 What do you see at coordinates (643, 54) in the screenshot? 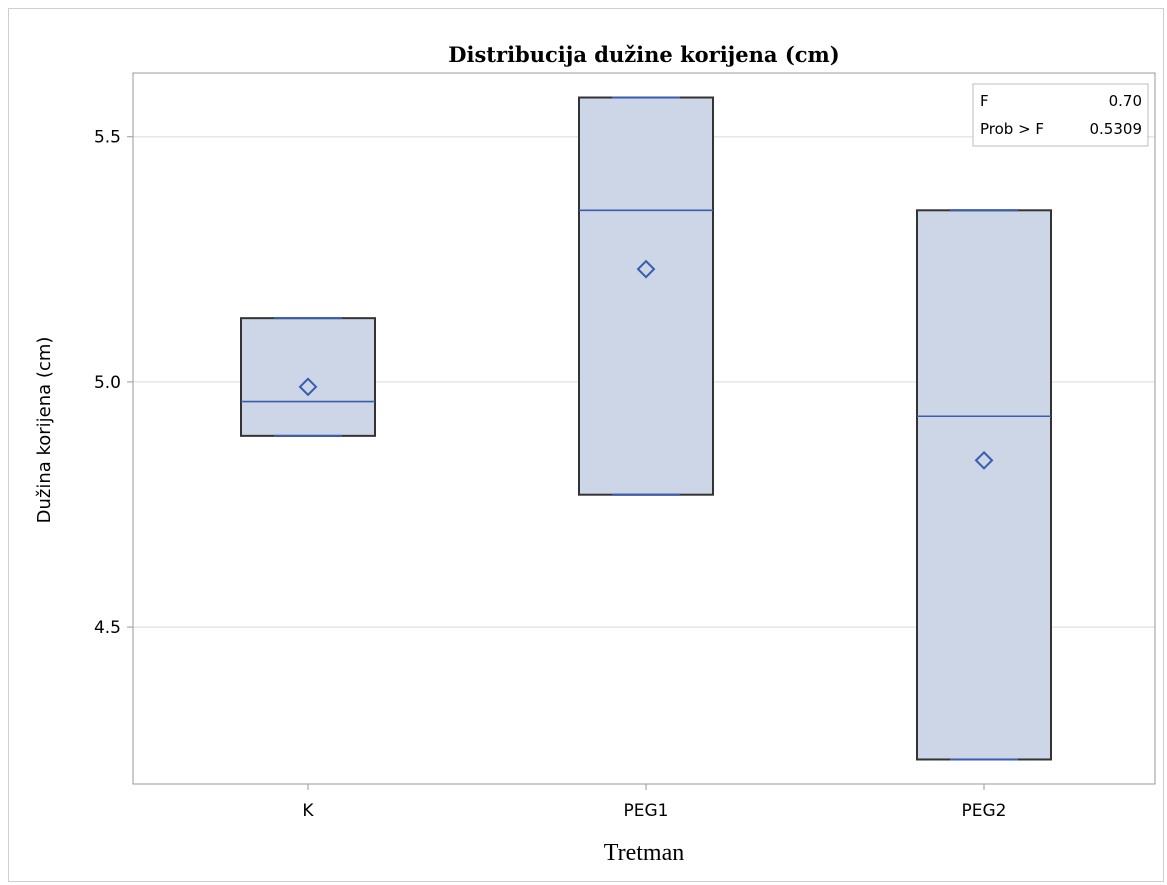
I see `chart-title: Distribucija dužine korijena (cm)` at bounding box center [643, 54].